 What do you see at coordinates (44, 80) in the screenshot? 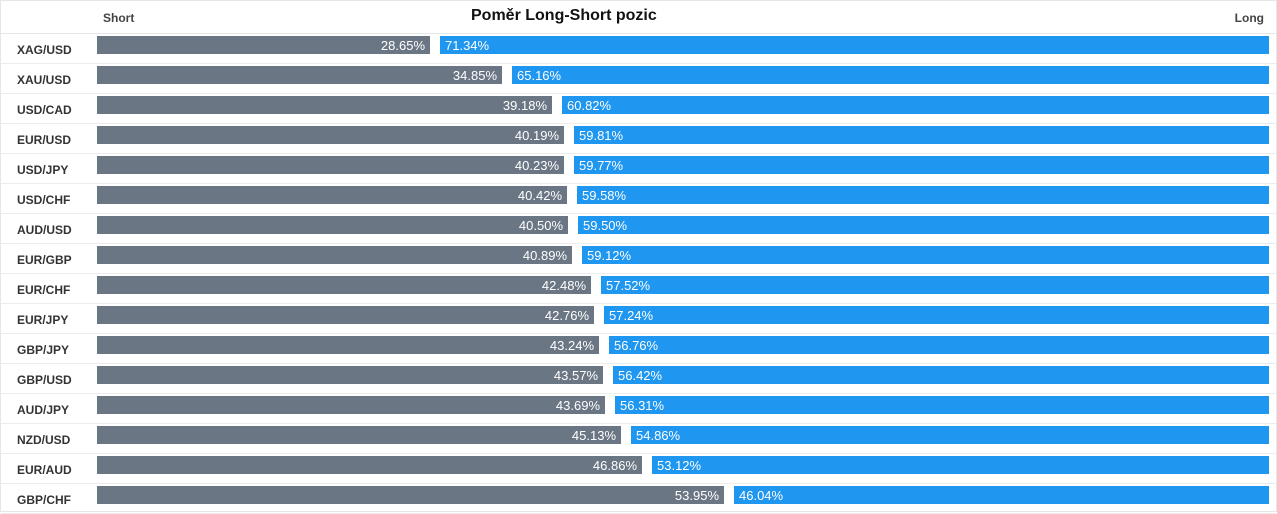
I see `category-label: XAU/USD` at bounding box center [44, 80].